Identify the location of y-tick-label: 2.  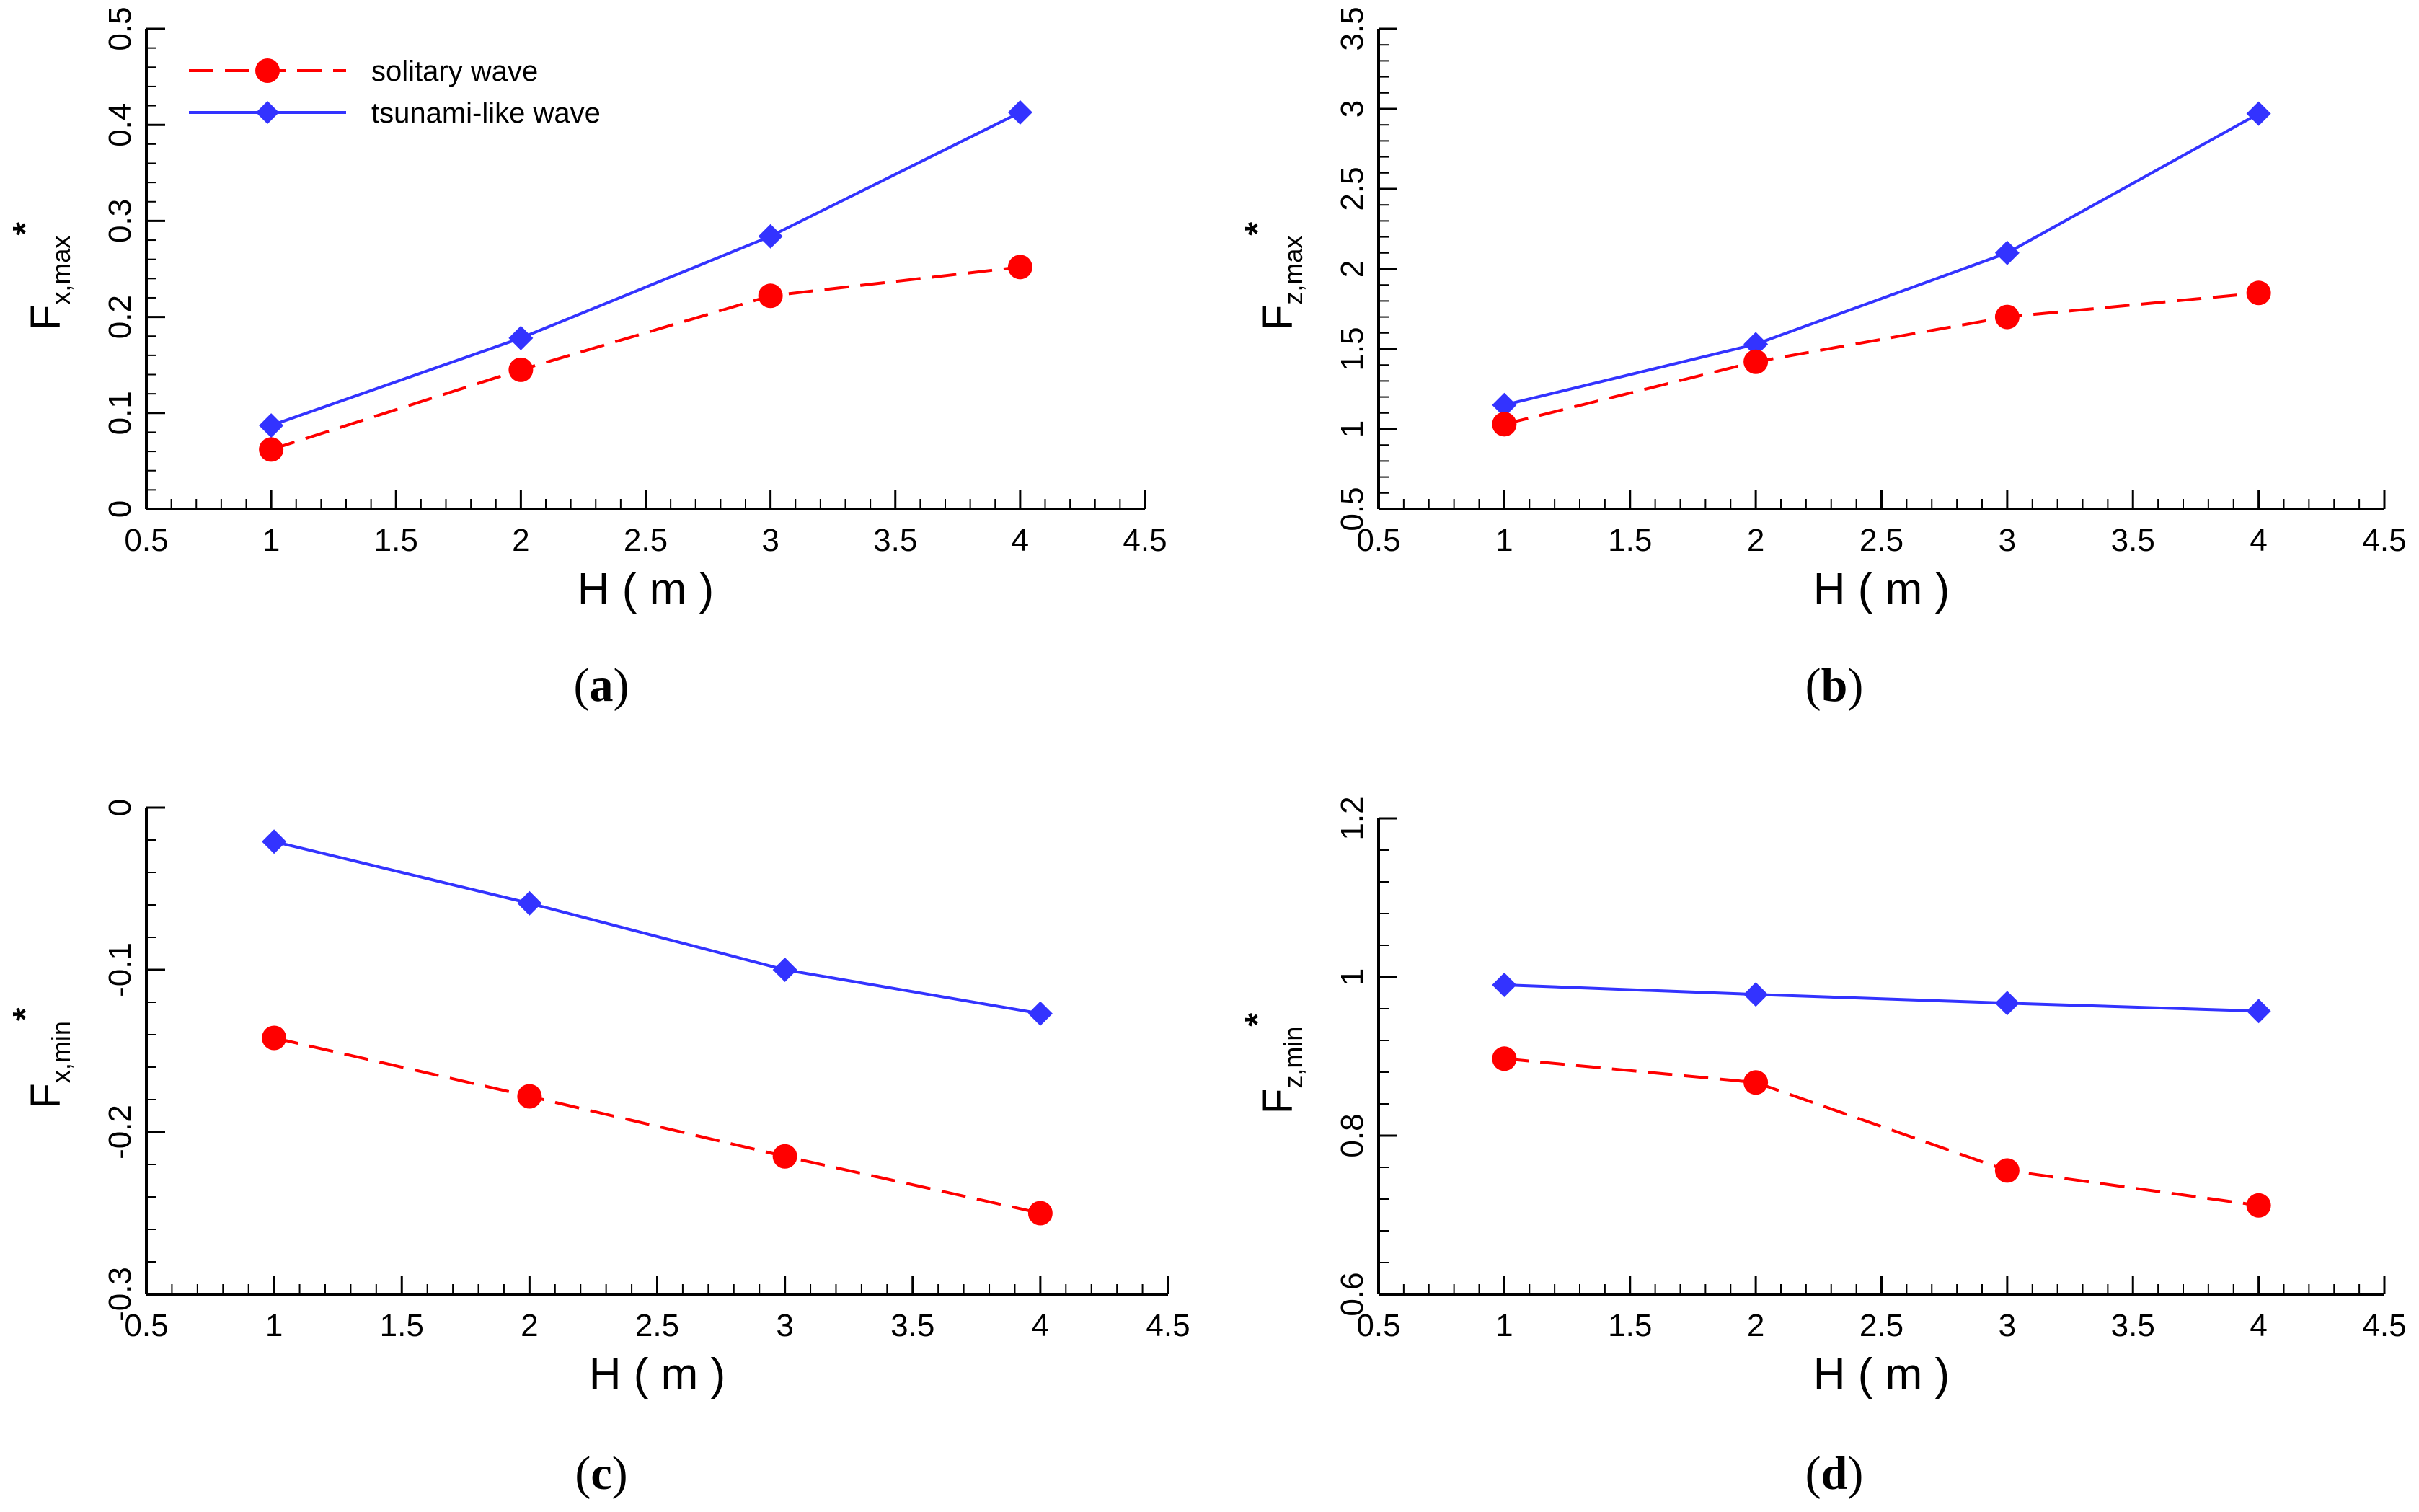
(1352, 269).